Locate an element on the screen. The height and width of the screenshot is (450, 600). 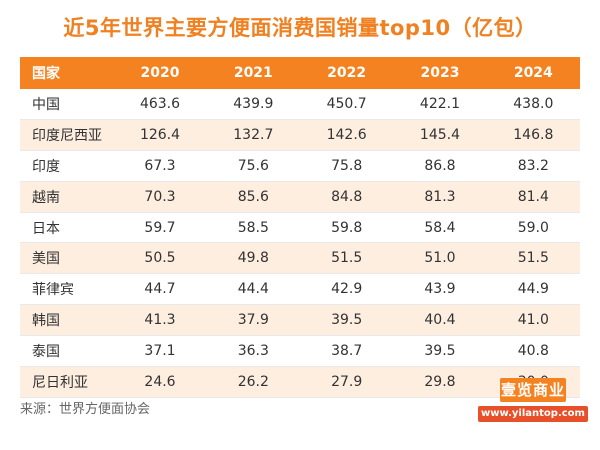
country-cell: 菲律宾 is located at coordinates (67, 289).